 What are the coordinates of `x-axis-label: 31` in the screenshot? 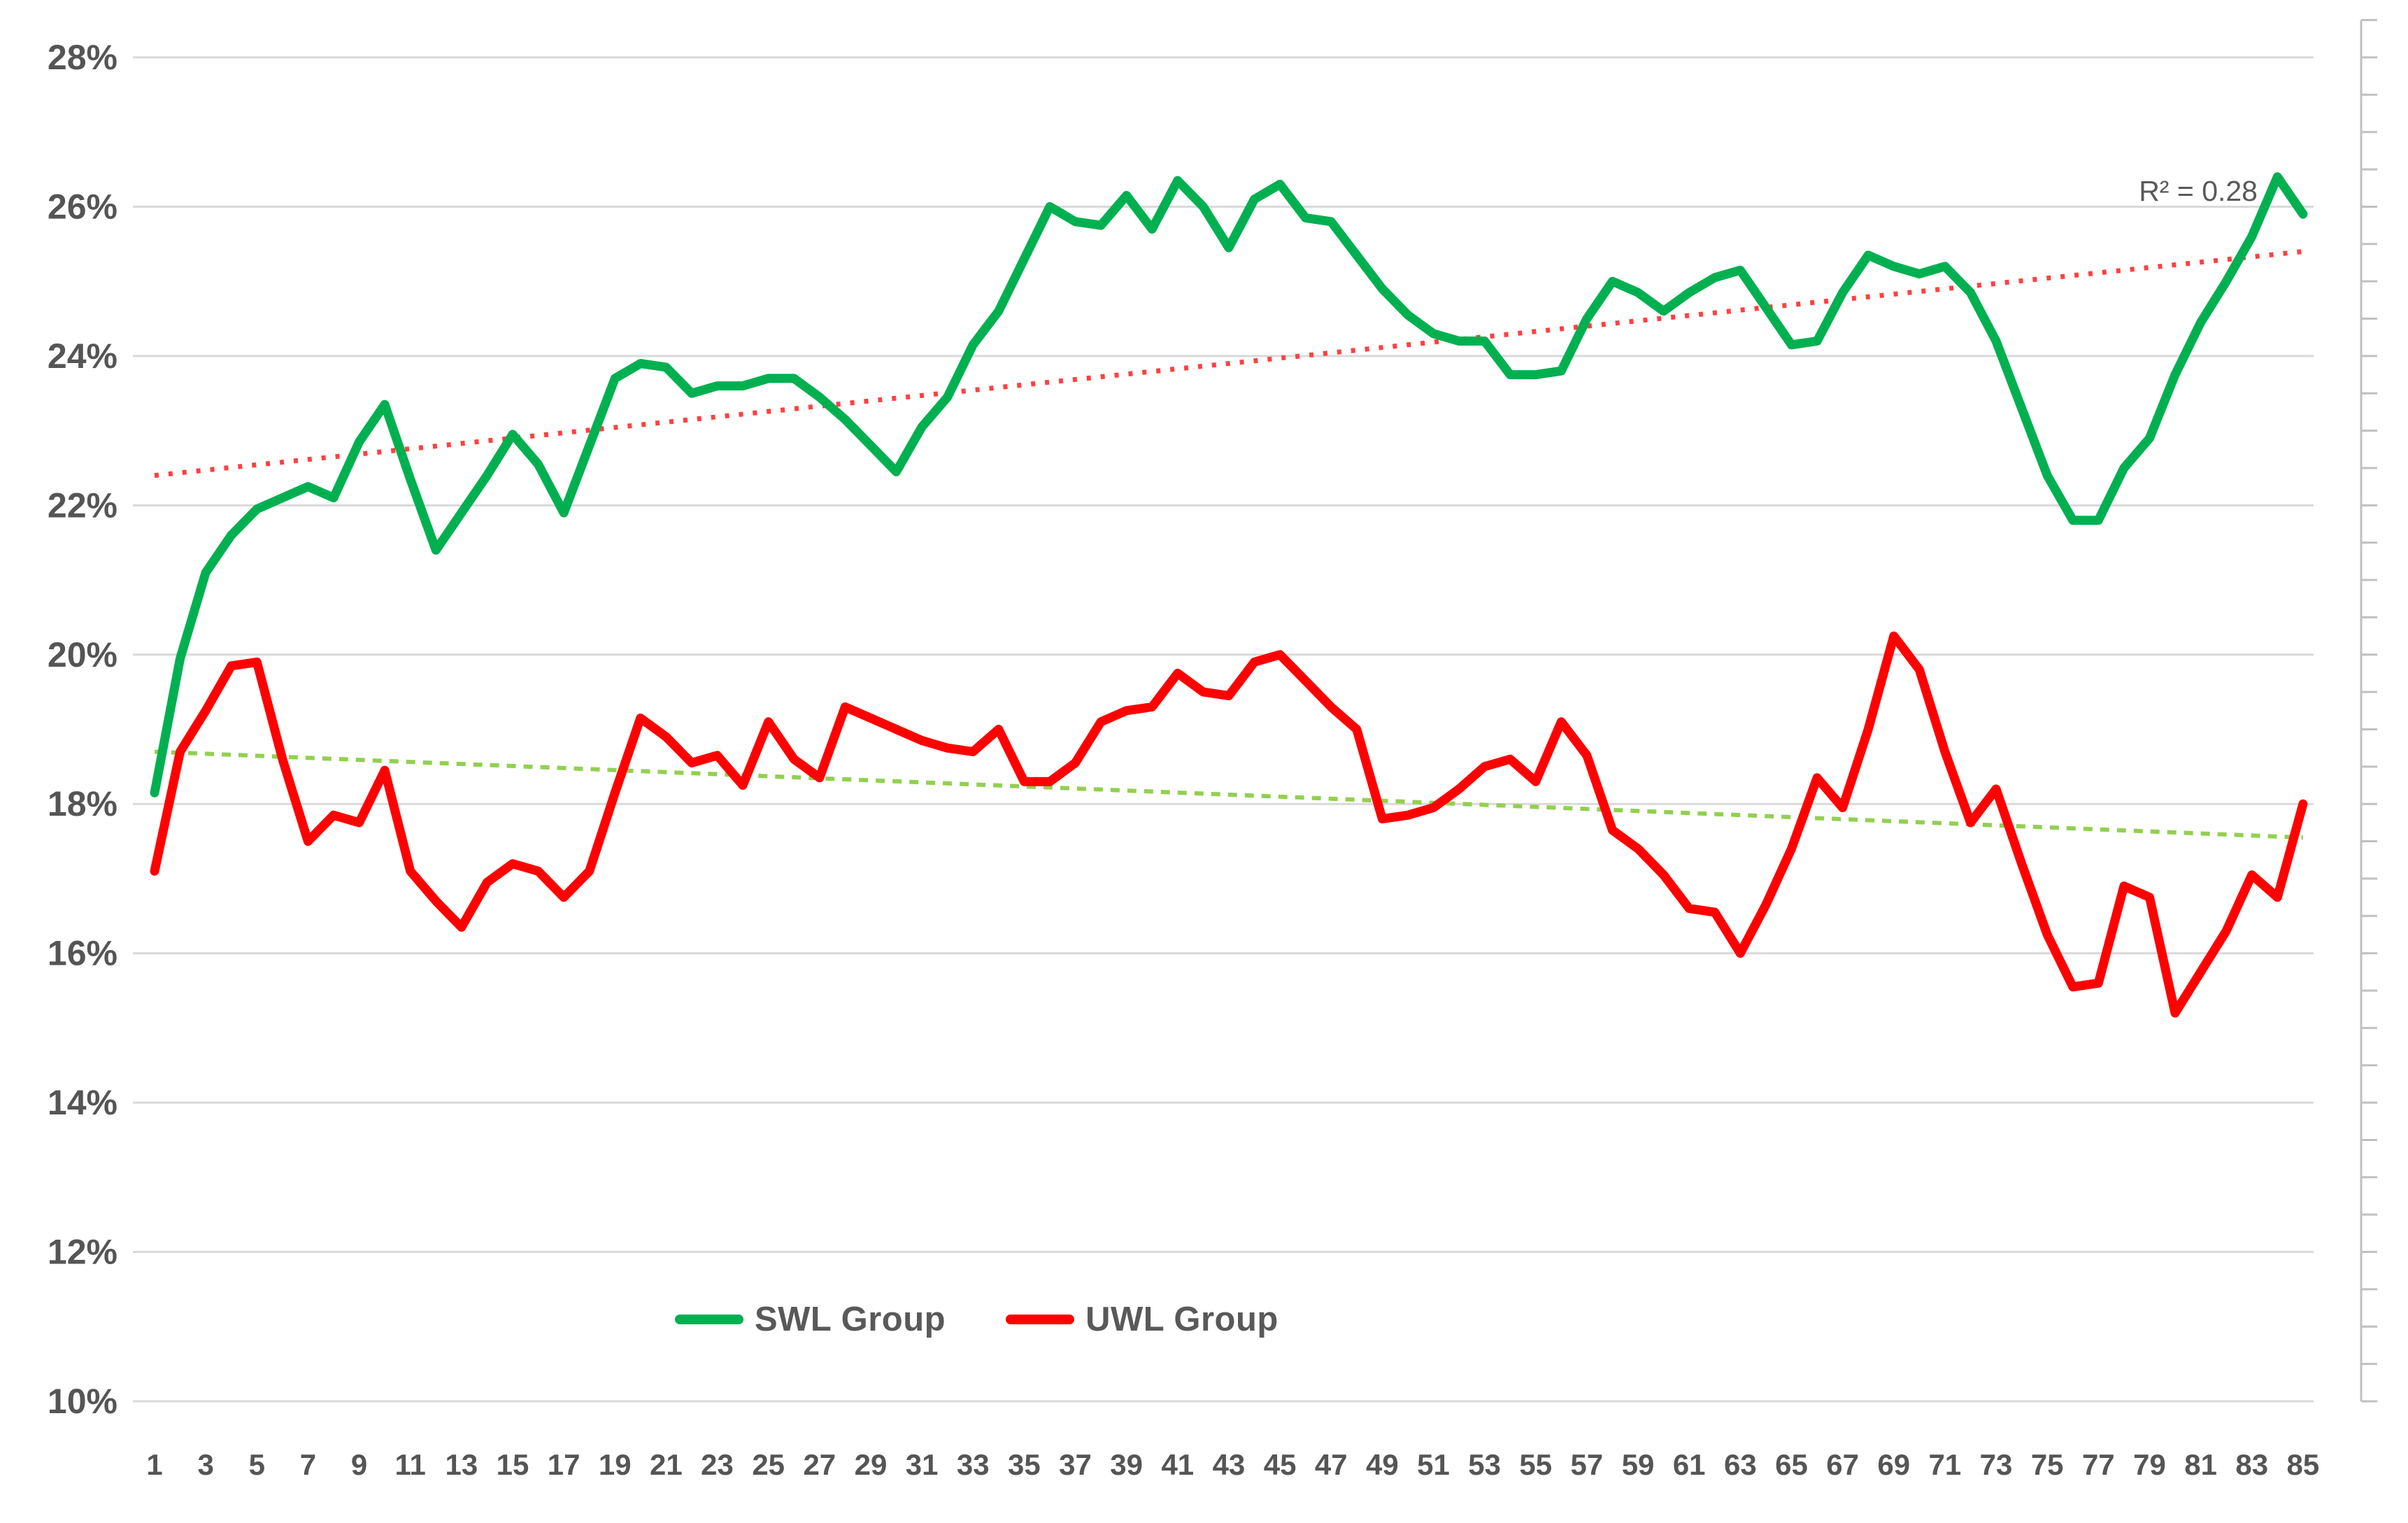 It's located at (922, 1464).